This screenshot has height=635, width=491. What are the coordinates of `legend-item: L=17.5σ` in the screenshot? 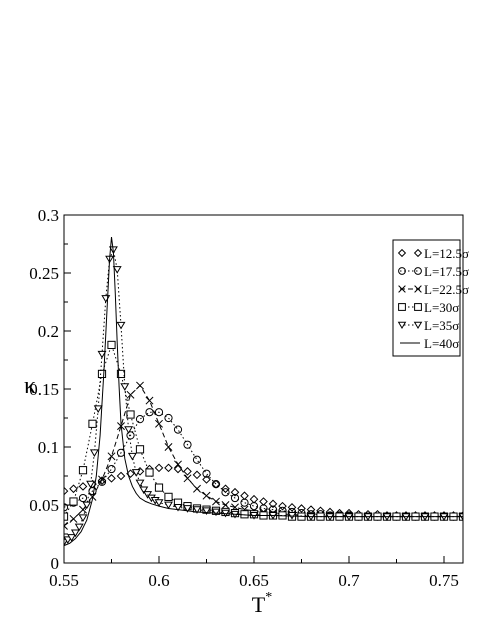 It's located at (433, 271).